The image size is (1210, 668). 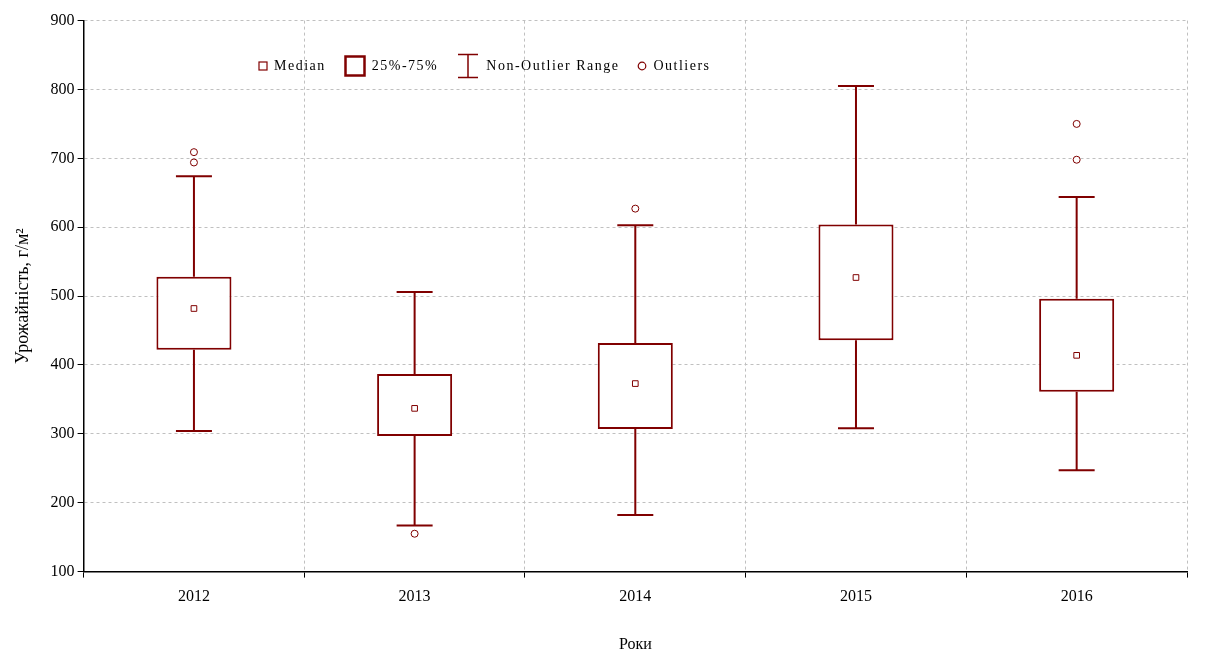 What do you see at coordinates (62, 19) in the screenshot?
I see `y-tick-label: 900` at bounding box center [62, 19].